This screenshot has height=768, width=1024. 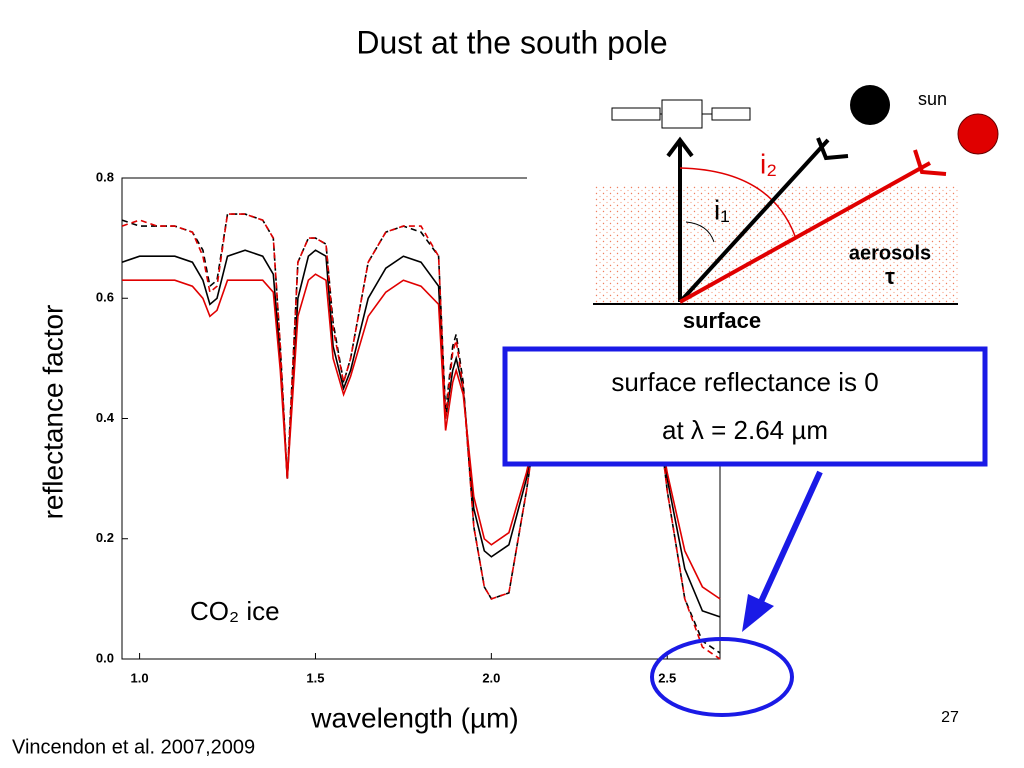 I want to click on arrow-head, so click(x=758, y=613).